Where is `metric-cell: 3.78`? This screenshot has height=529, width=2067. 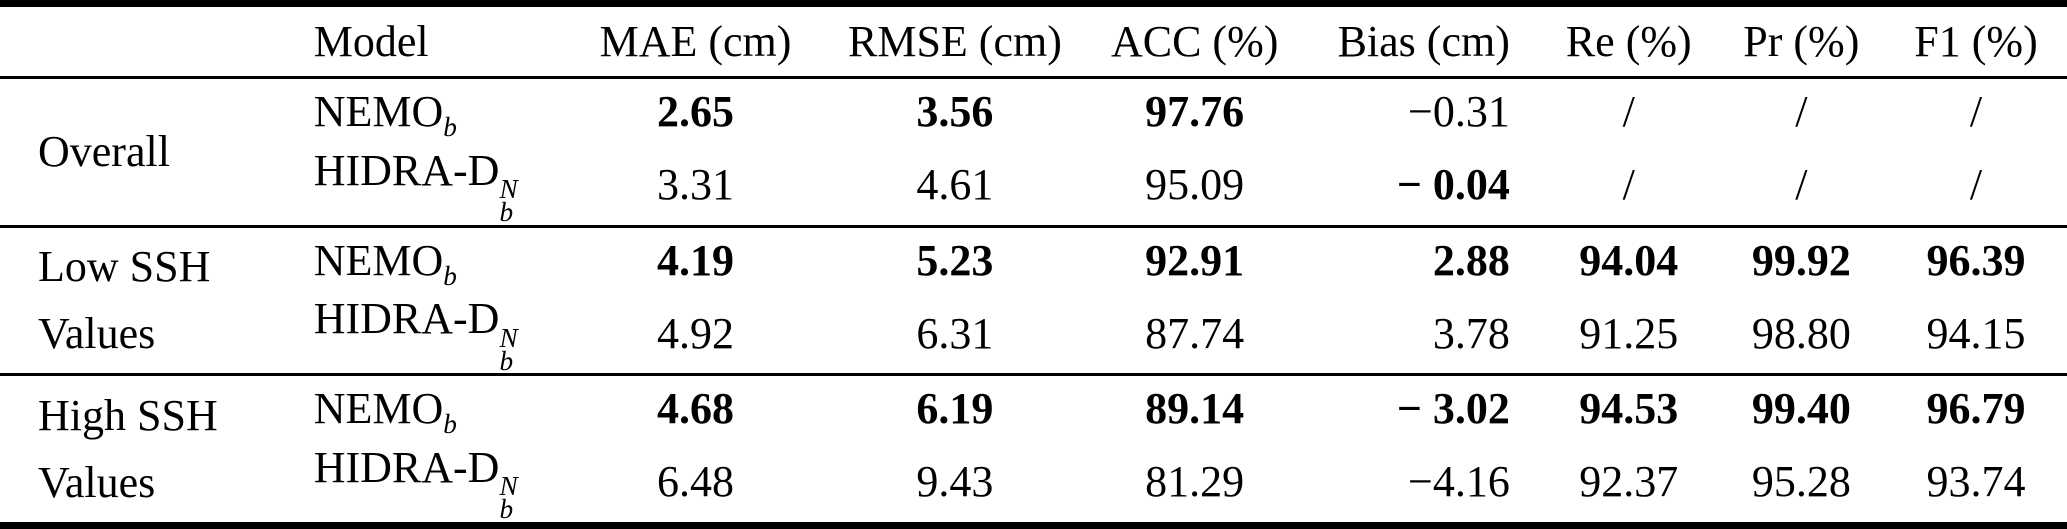
metric-cell: 3.78 is located at coordinates (1471, 333).